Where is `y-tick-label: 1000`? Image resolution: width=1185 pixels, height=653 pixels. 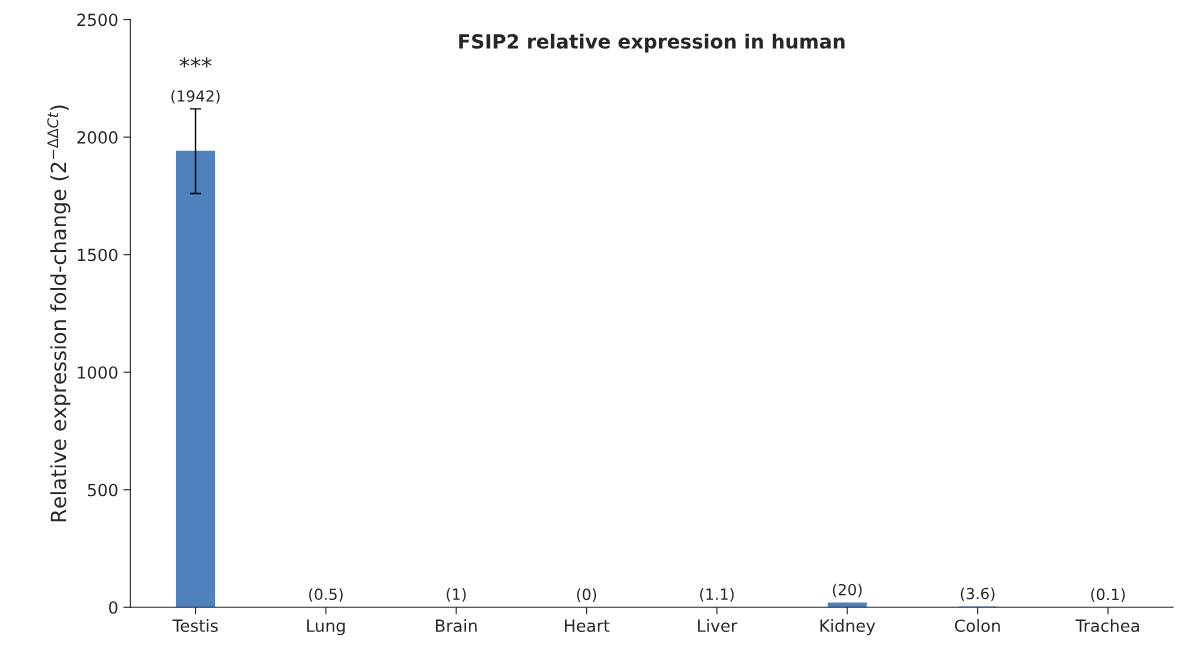
y-tick-label: 1000 is located at coordinates (97, 372).